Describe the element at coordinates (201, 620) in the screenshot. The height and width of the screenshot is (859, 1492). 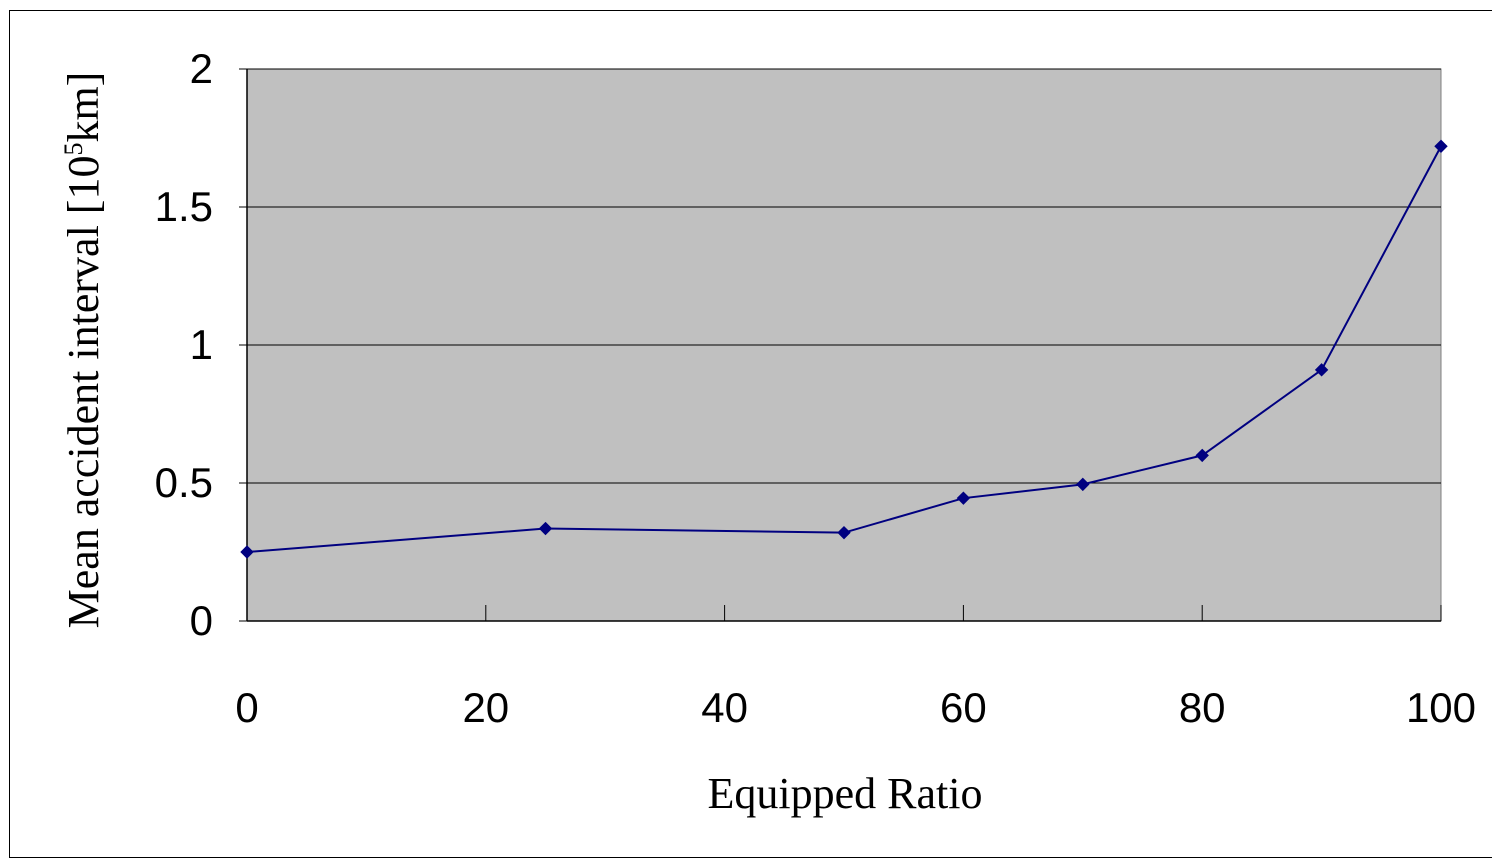
I see `y-tick-label: 0` at that location.